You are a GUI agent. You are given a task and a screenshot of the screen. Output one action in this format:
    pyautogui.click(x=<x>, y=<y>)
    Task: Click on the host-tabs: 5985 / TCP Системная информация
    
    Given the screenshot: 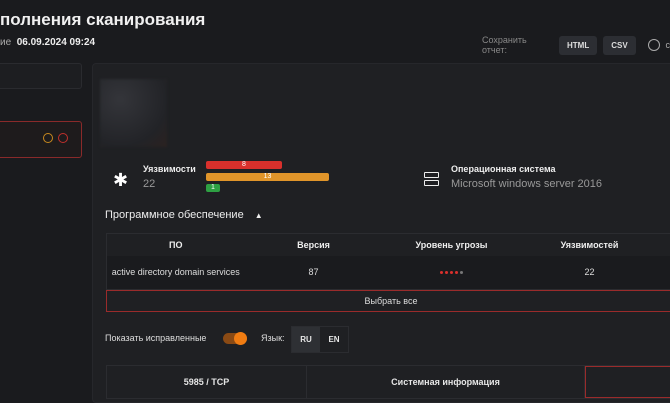 What is the action you would take?
    pyautogui.click(x=388, y=382)
    